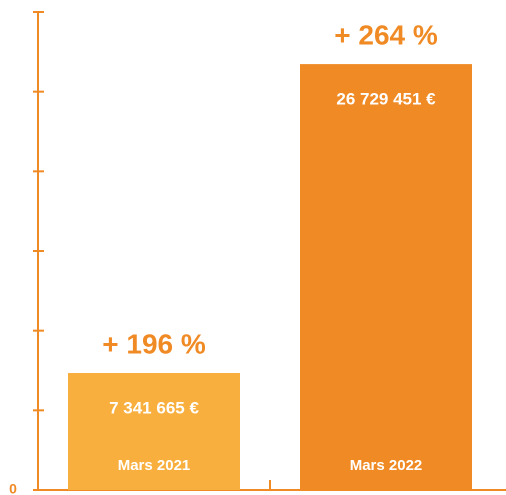 The image size is (506, 495). I want to click on annotation: + 264 %, so click(386, 35).